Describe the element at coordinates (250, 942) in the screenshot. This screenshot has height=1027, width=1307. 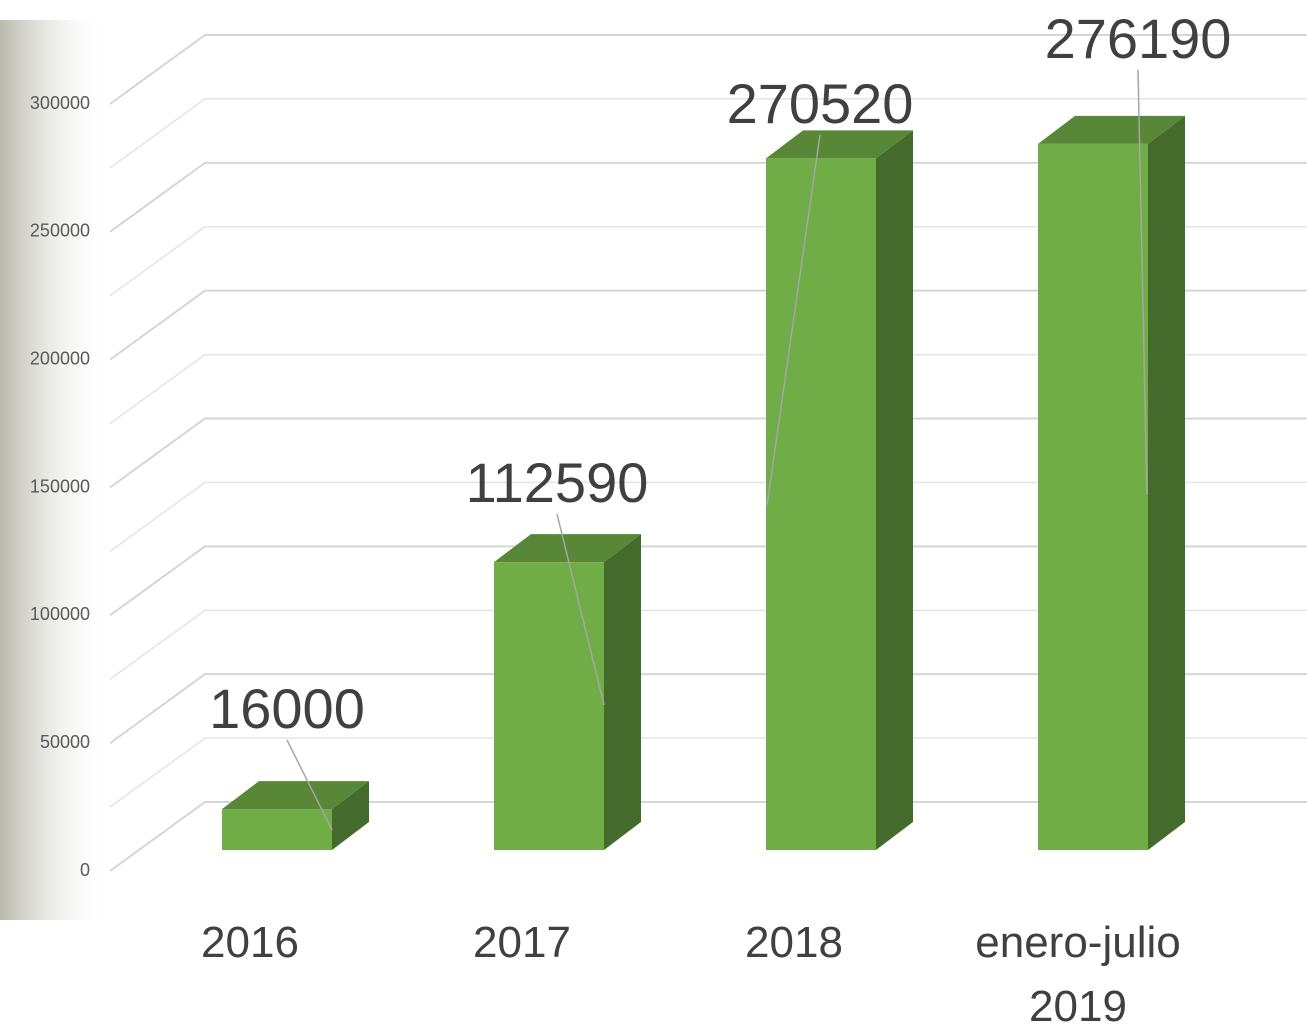
I see `x-tick-label: 2016` at that location.